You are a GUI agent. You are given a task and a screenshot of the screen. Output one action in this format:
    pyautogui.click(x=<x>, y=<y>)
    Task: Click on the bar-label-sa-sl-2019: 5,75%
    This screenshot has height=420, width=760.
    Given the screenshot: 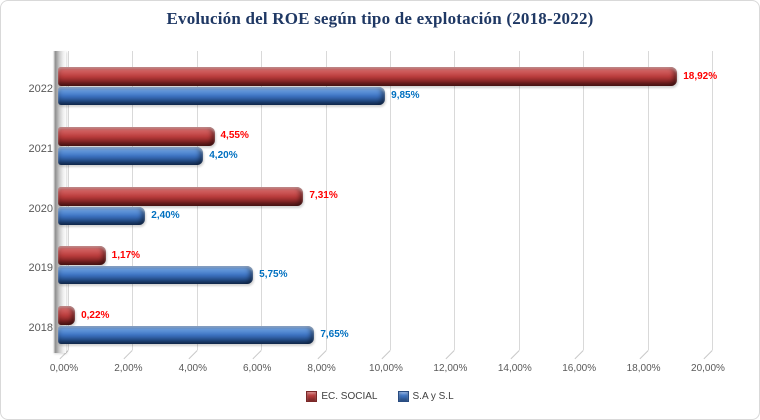 What is the action you would take?
    pyautogui.click(x=273, y=275)
    